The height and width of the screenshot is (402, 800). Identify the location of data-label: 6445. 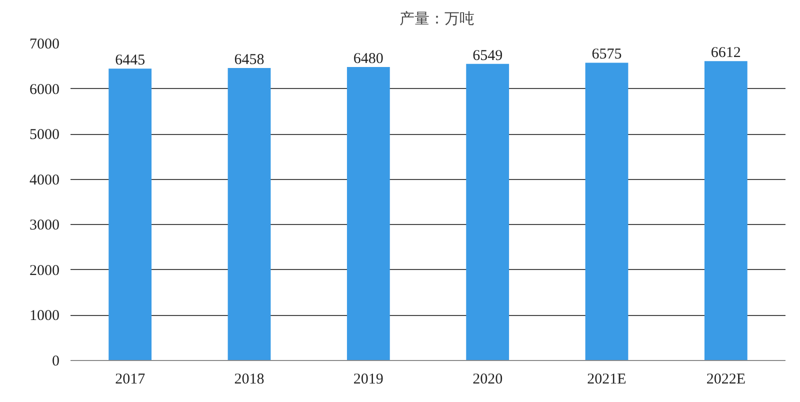
(130, 60).